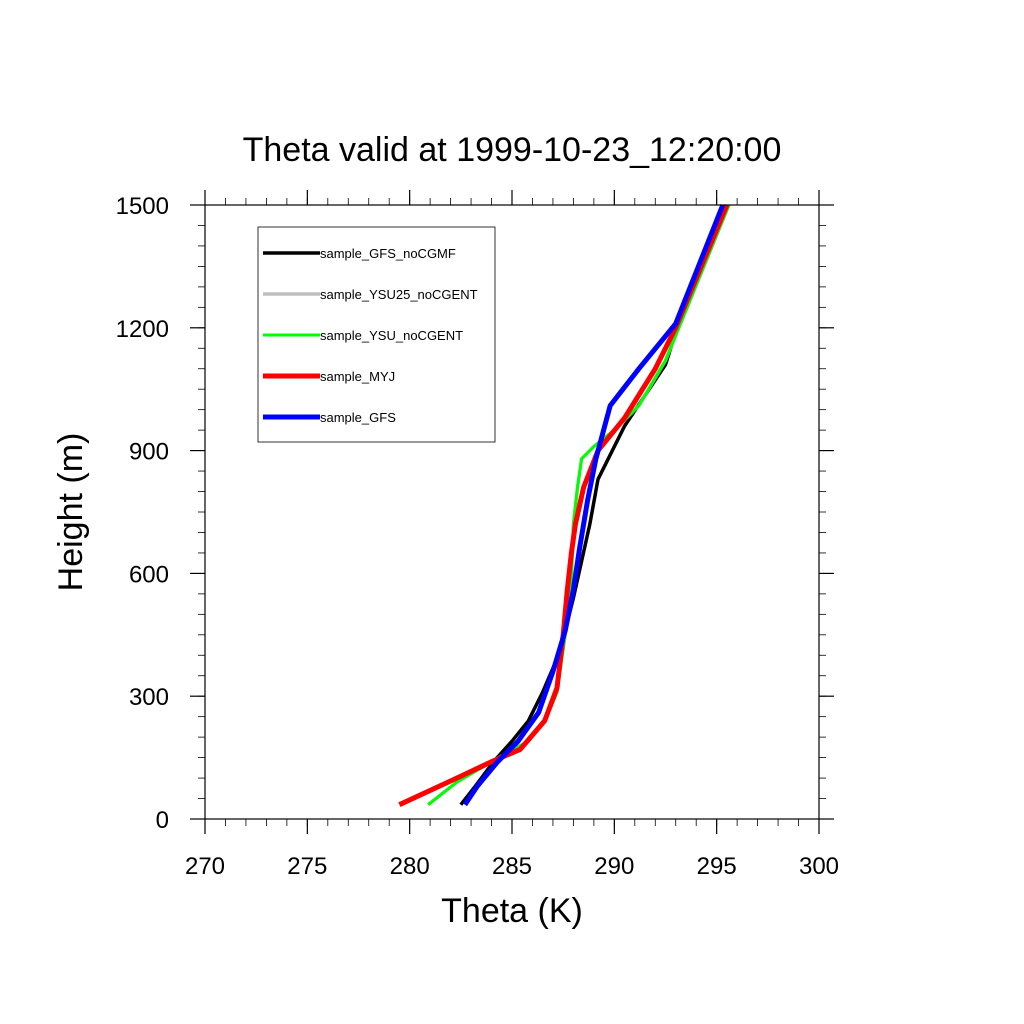  I want to click on x-tick-label: 285, so click(512, 866).